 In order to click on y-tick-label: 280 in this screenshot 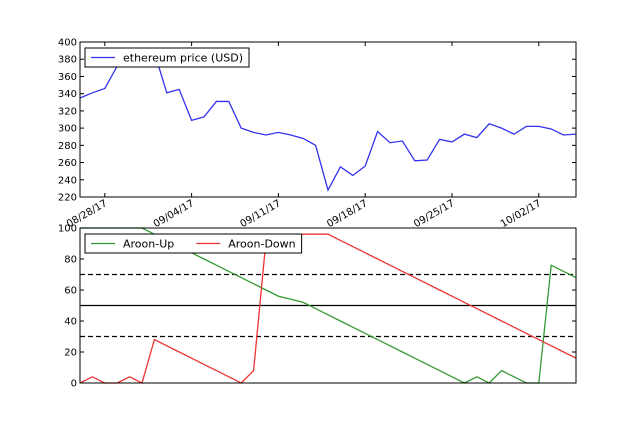, I will do `click(67, 146)`.